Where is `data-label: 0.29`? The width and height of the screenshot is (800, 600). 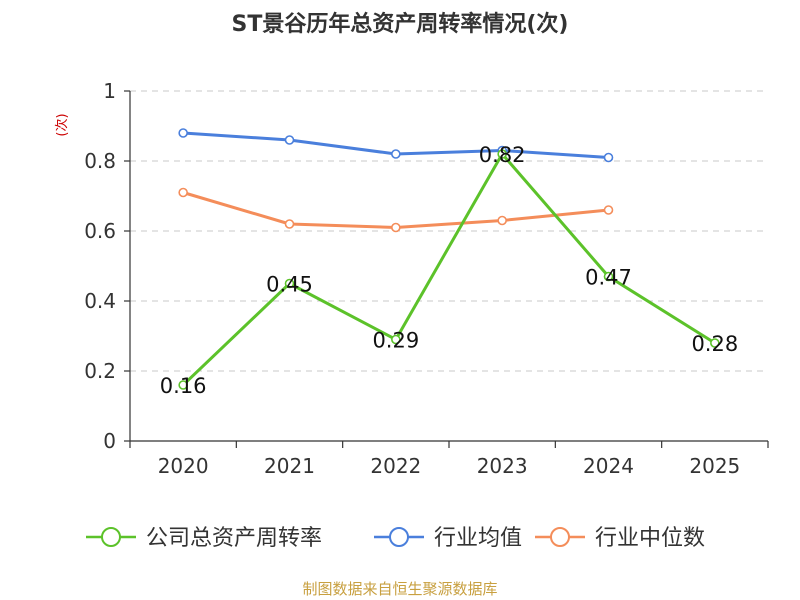
data-label: 0.29 is located at coordinates (395, 341).